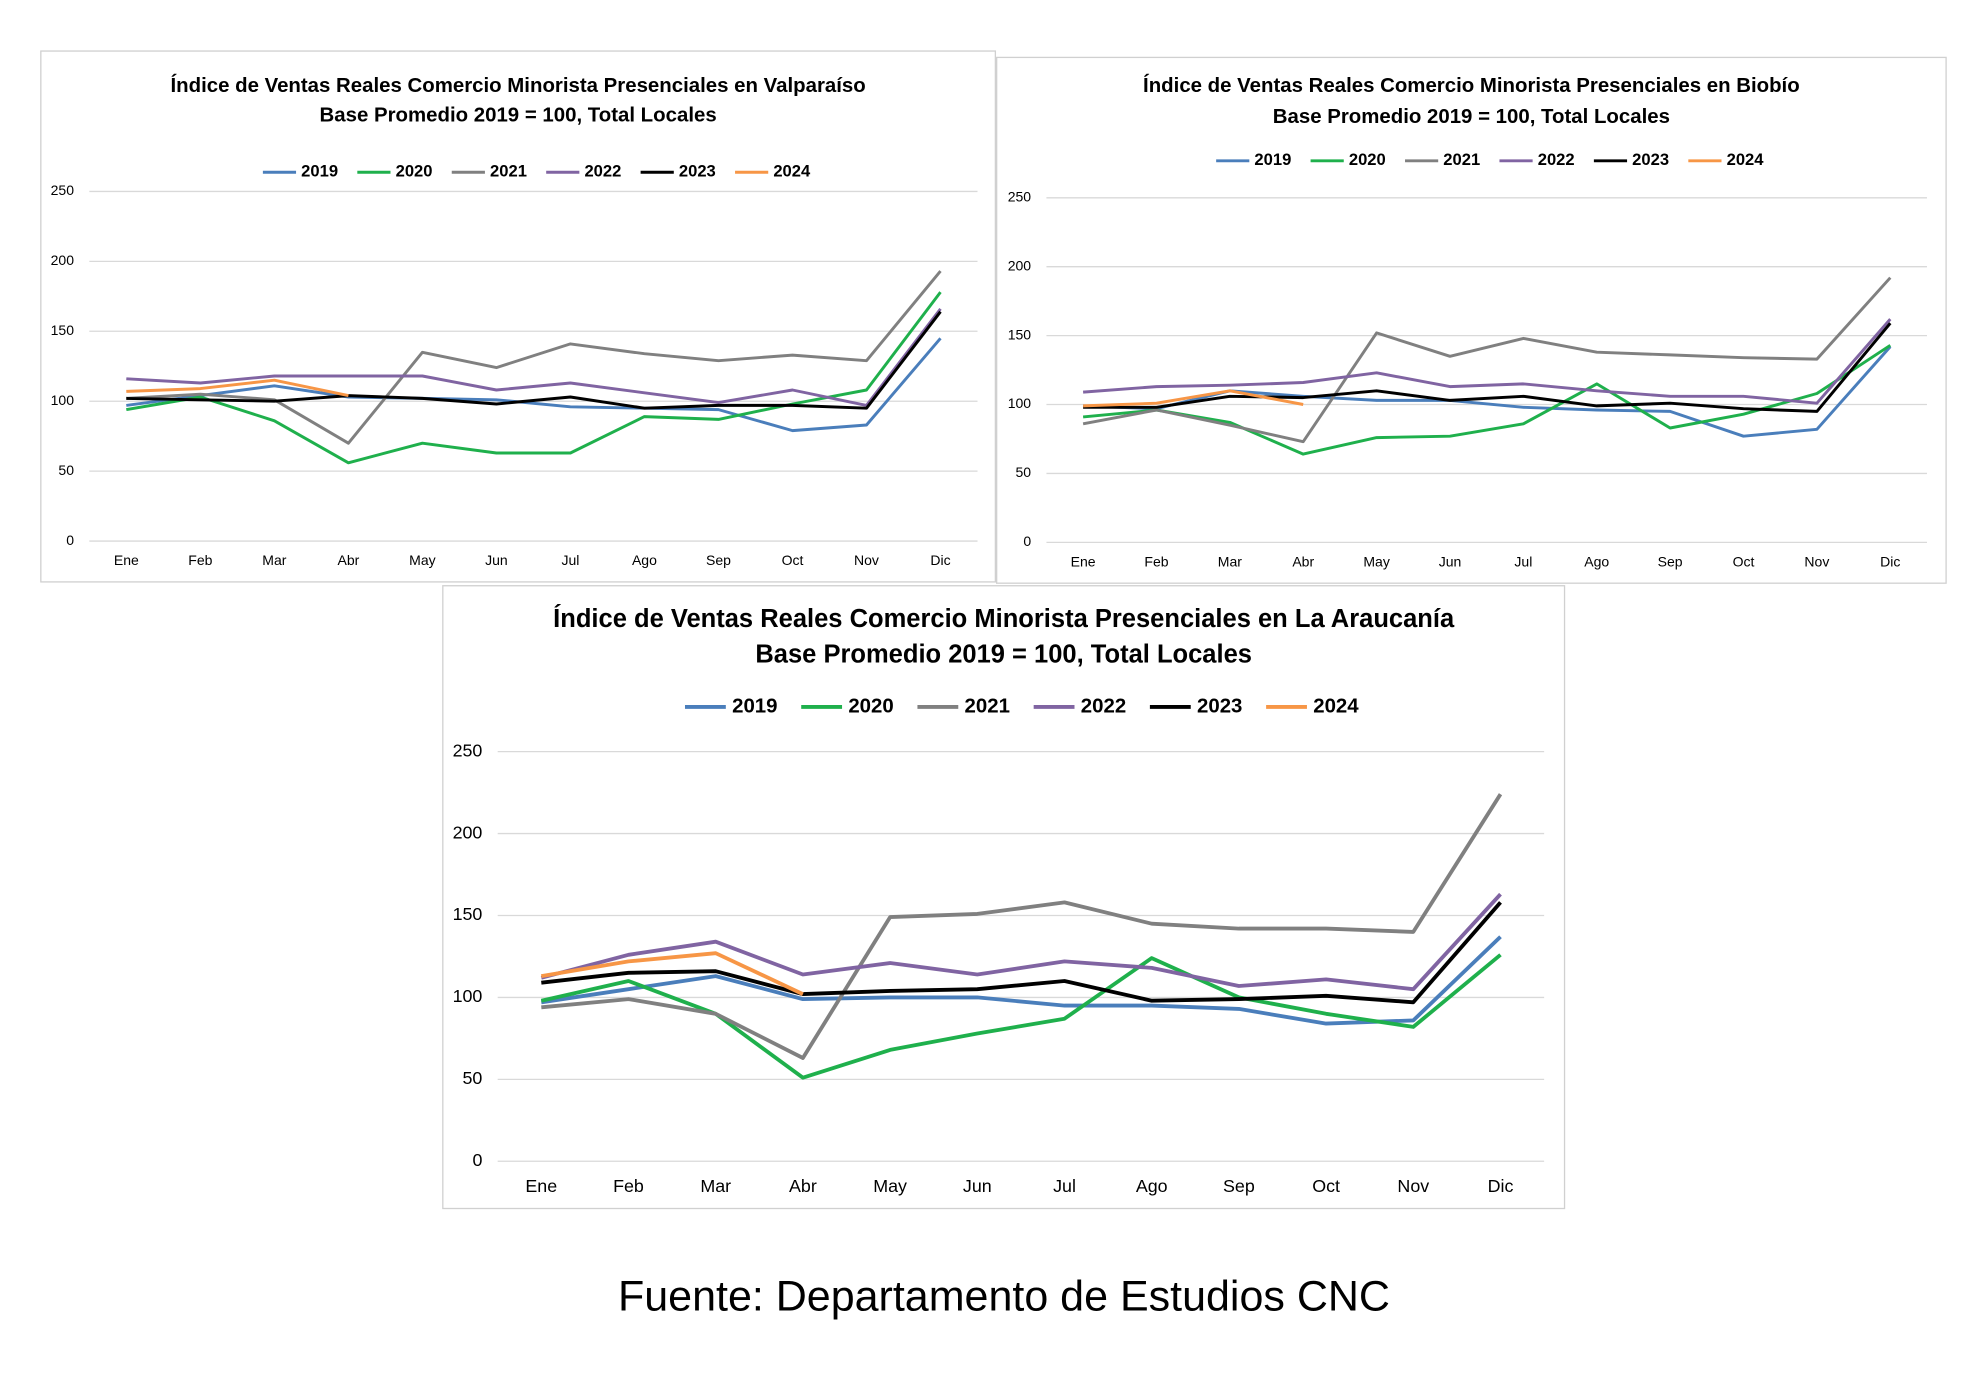 The width and height of the screenshot is (1978, 1374). I want to click on source-note: Fuente: Departamento de Estudios CNC, so click(1004, 1296).